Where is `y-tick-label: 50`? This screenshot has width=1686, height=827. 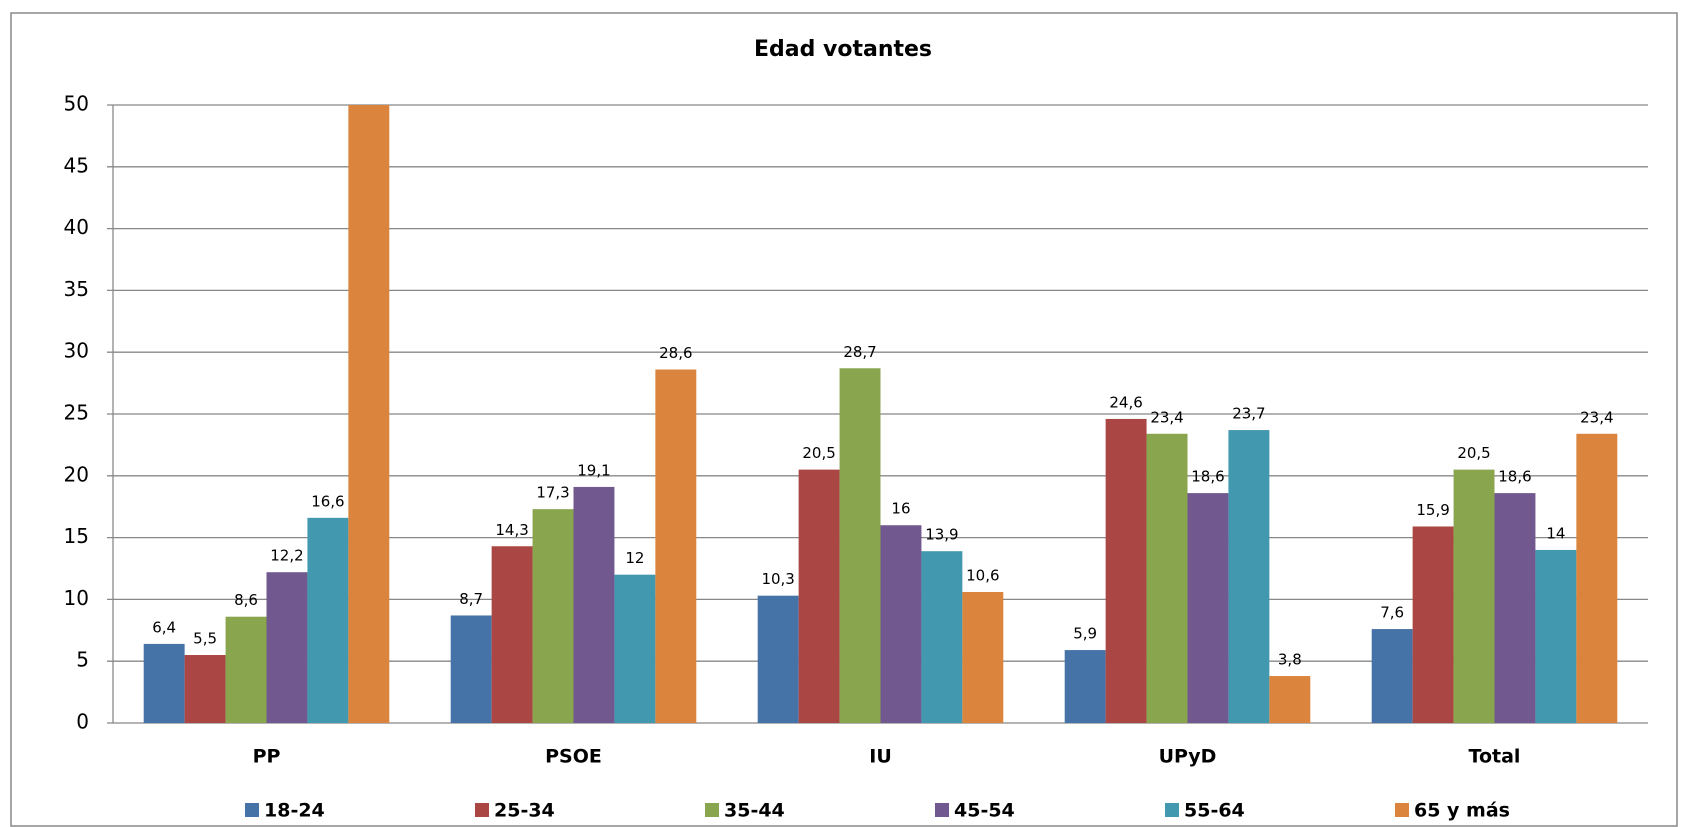
y-tick-label: 50 is located at coordinates (76, 104).